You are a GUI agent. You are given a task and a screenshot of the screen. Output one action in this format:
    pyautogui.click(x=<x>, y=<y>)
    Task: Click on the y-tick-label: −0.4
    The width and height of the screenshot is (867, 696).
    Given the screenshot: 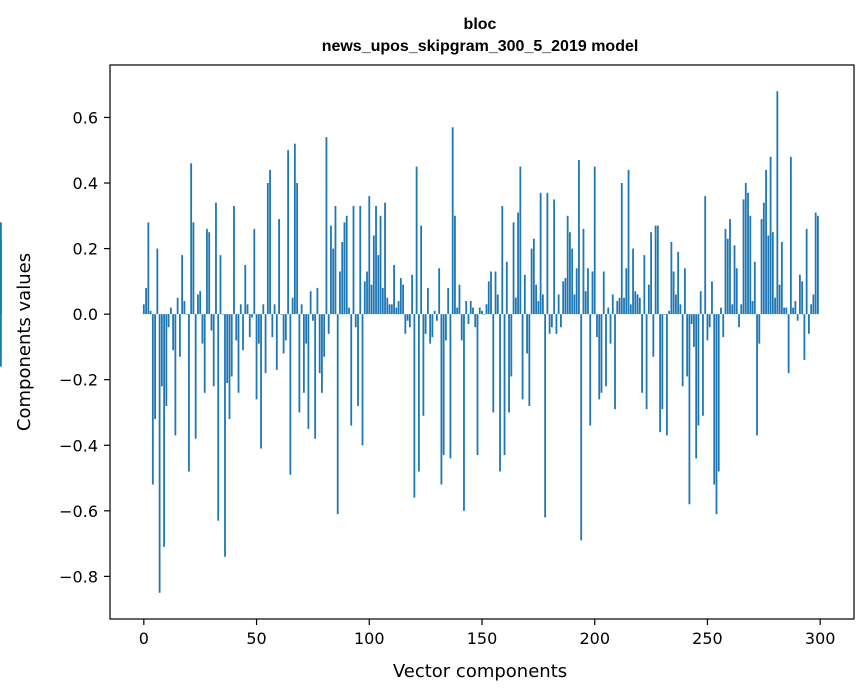 What is the action you would take?
    pyautogui.click(x=78, y=445)
    